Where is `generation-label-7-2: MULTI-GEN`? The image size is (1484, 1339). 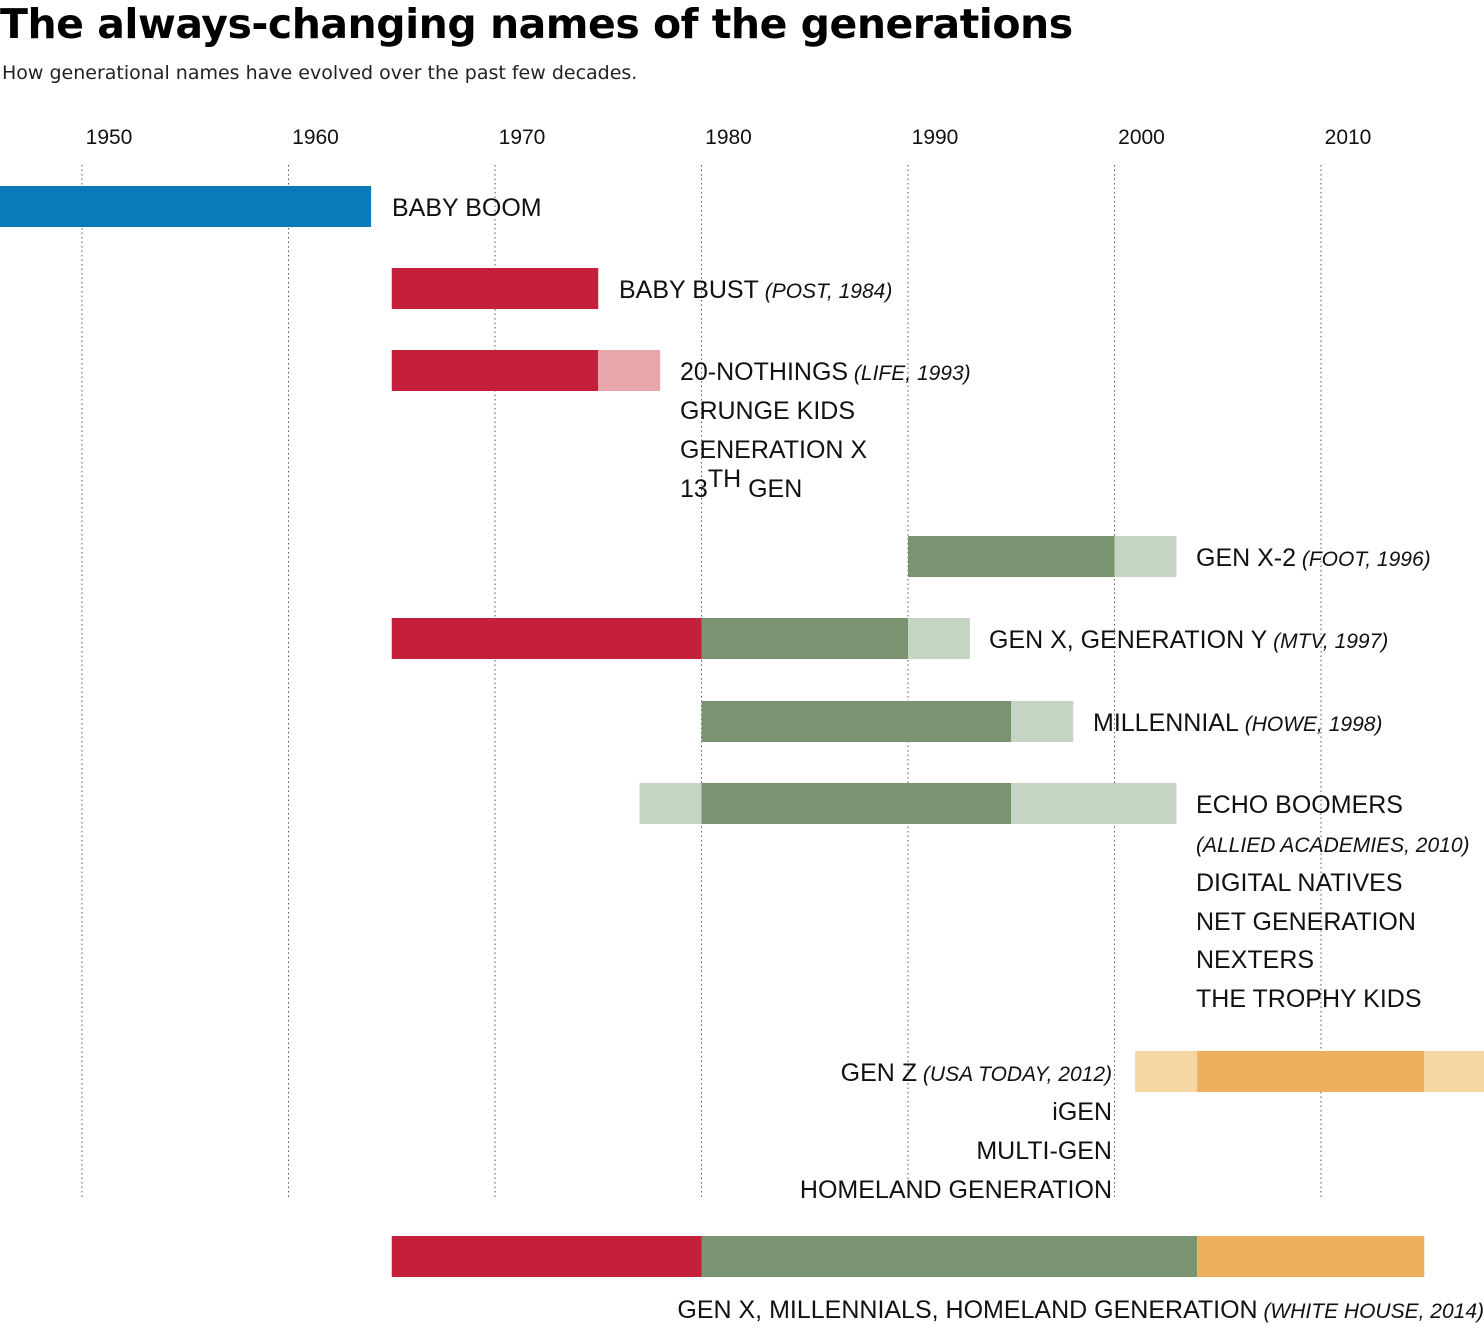
generation-label-7-2: MULTI-GEN is located at coordinates (1044, 1151).